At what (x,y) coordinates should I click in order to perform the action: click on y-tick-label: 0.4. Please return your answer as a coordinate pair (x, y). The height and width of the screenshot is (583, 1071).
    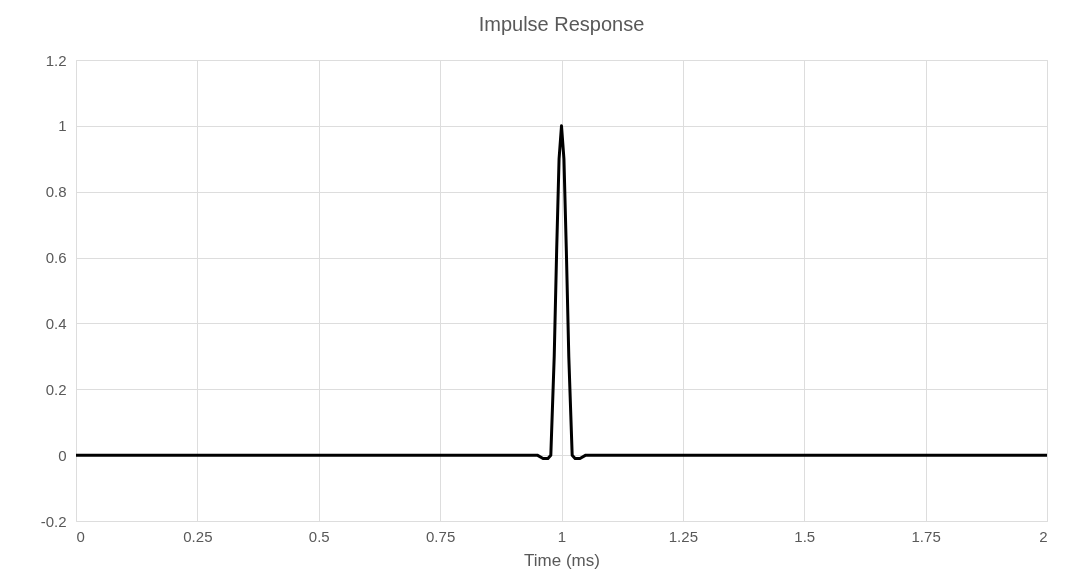
    Looking at the image, I should click on (56, 323).